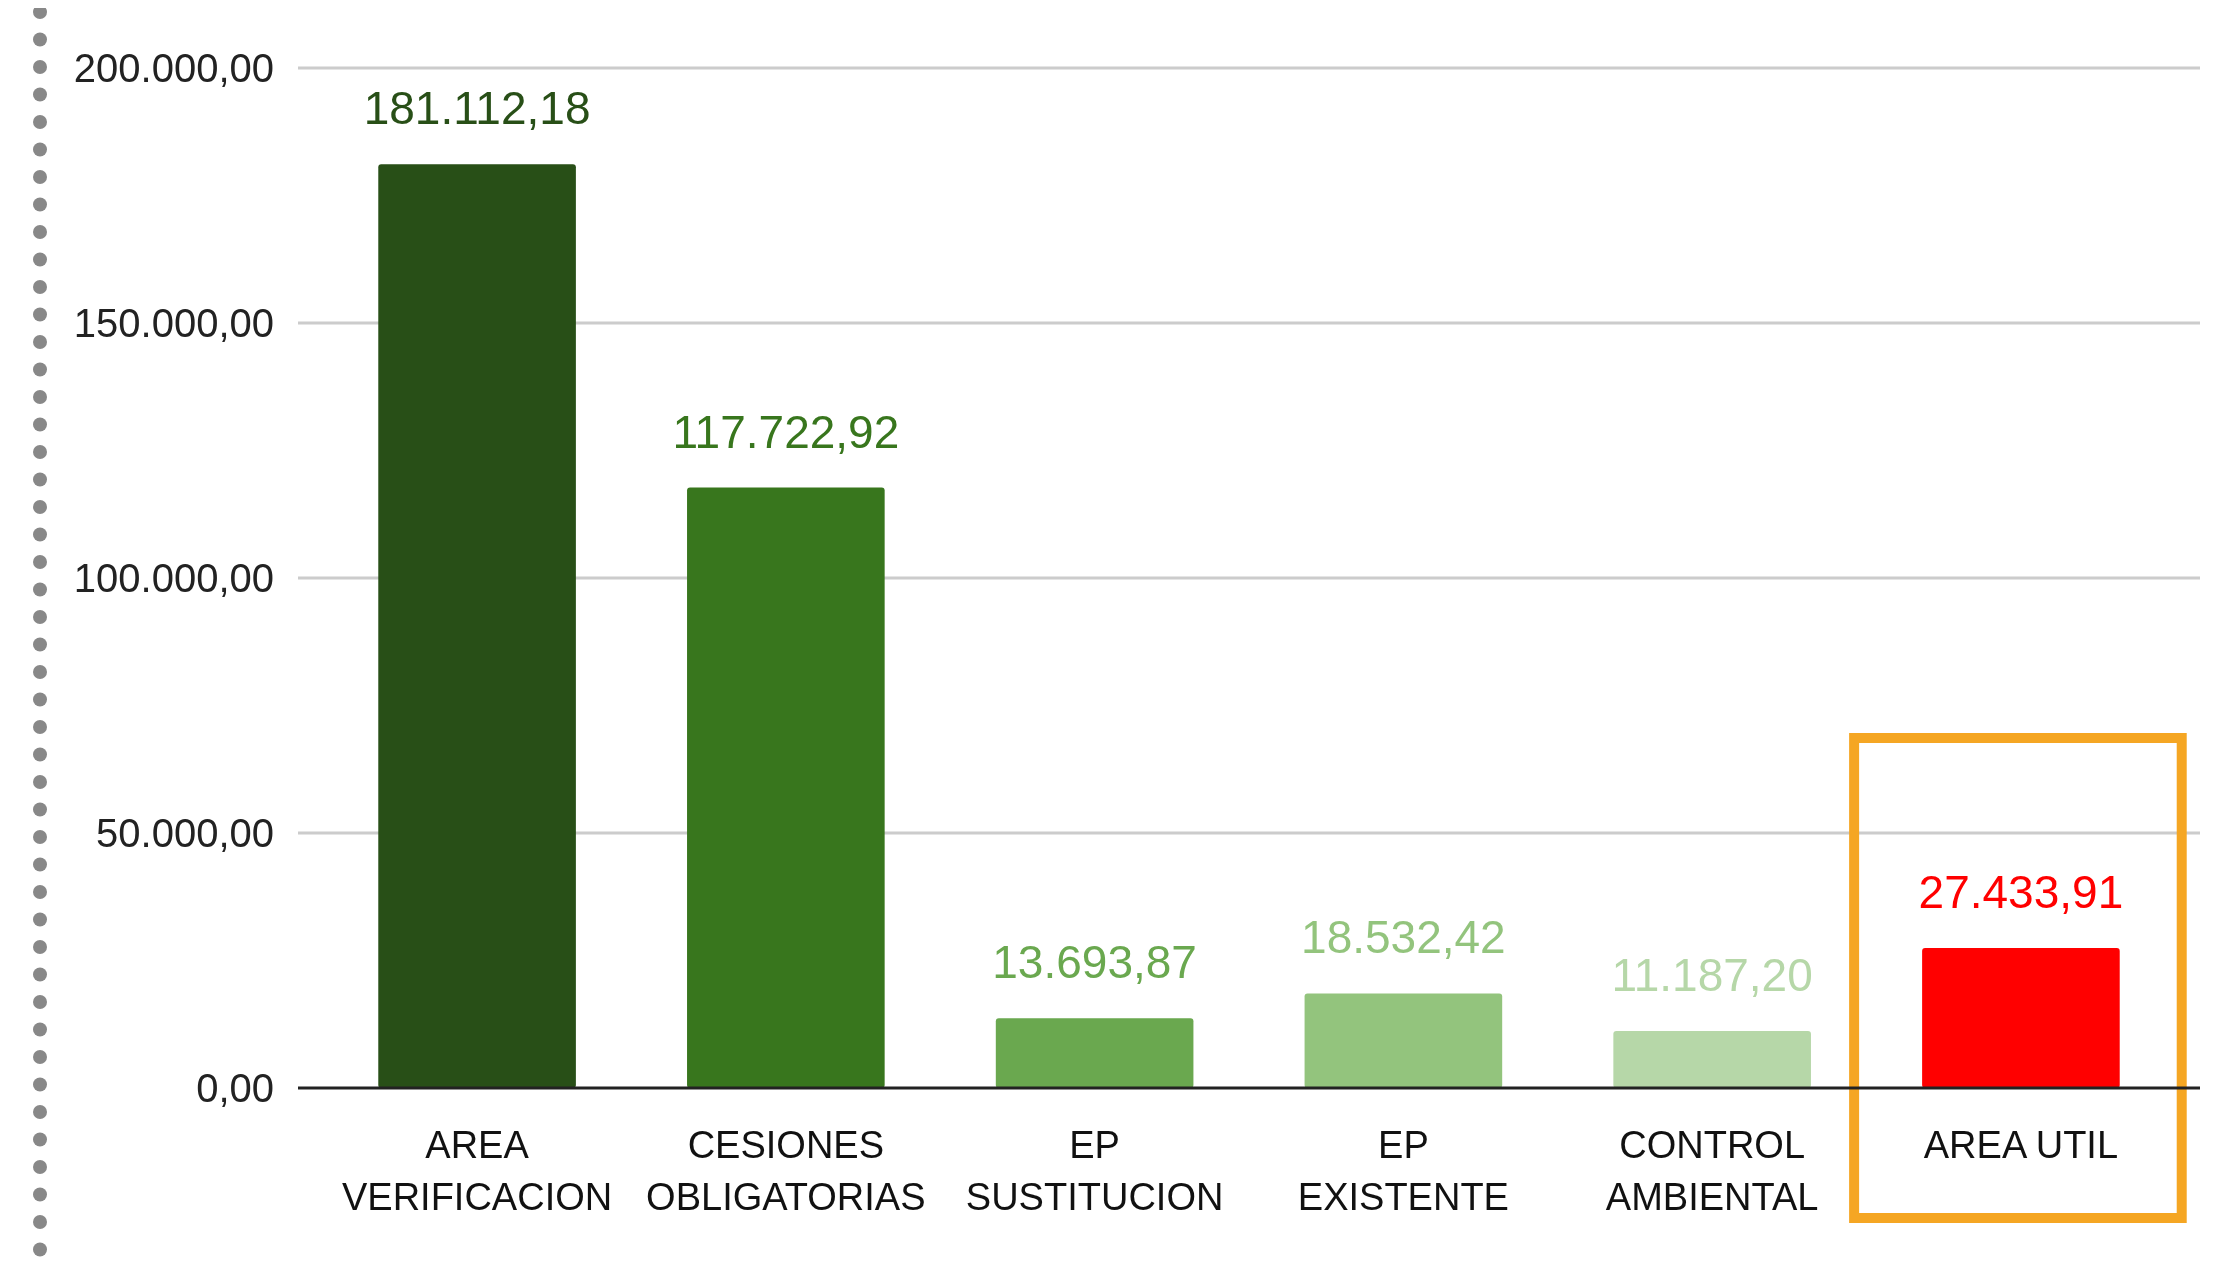 This screenshot has width=2217, height=1286. I want to click on x-tick-label: EP EXISTENTE, so click(1403, 1171).